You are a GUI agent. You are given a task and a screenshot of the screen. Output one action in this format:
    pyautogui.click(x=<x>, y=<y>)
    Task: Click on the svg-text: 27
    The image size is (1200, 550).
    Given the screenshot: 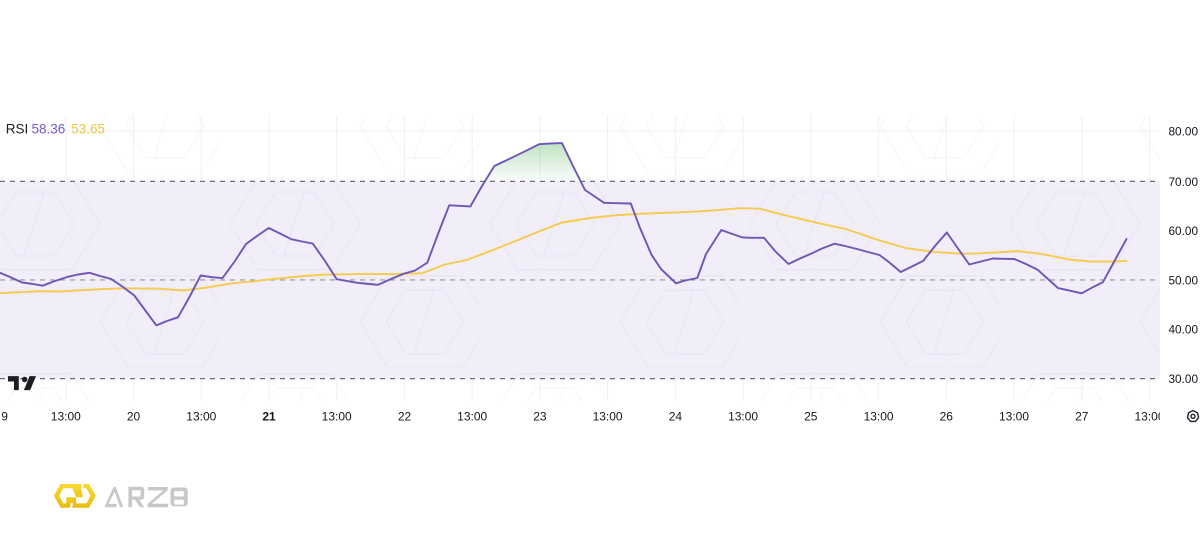 What is the action you would take?
    pyautogui.click(x=1082, y=416)
    